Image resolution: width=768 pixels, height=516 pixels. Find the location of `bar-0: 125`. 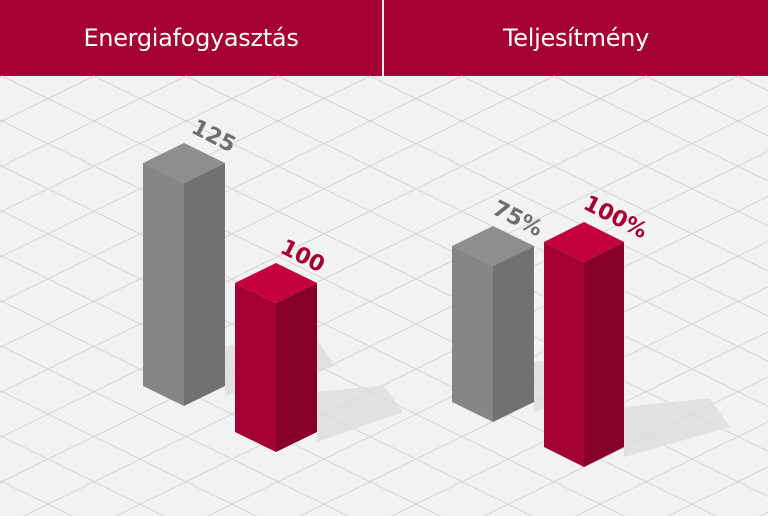

bar-0: 125 is located at coordinates (191, 260).